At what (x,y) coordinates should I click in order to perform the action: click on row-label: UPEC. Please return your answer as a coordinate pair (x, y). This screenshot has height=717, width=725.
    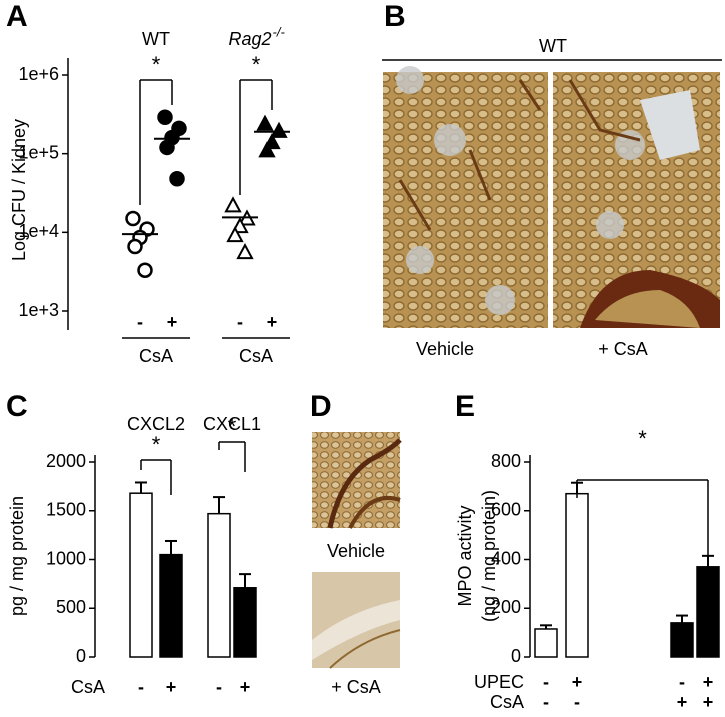
    Looking at the image, I should click on (499, 682).